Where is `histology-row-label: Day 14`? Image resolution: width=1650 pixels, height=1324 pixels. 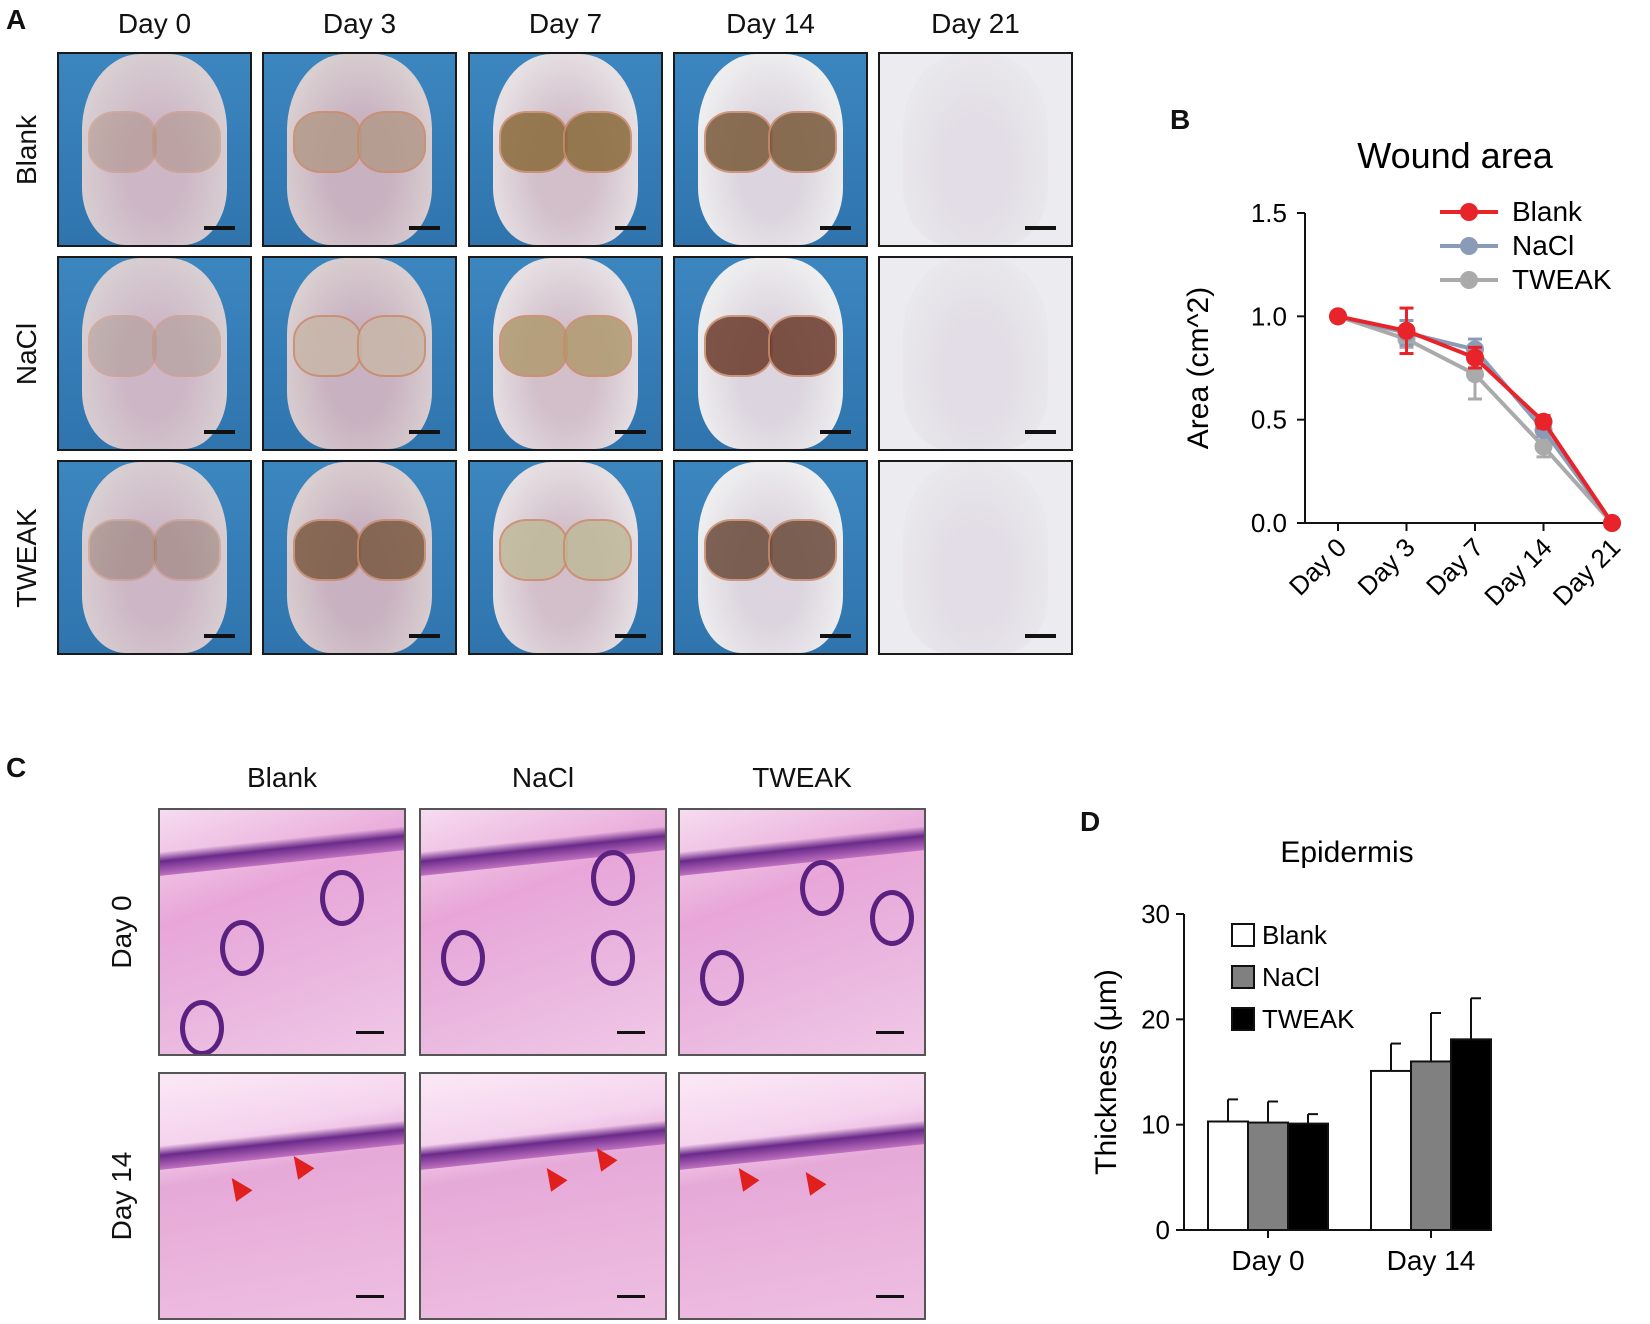
histology-row-label: Day 14 is located at coordinates (121, 1196).